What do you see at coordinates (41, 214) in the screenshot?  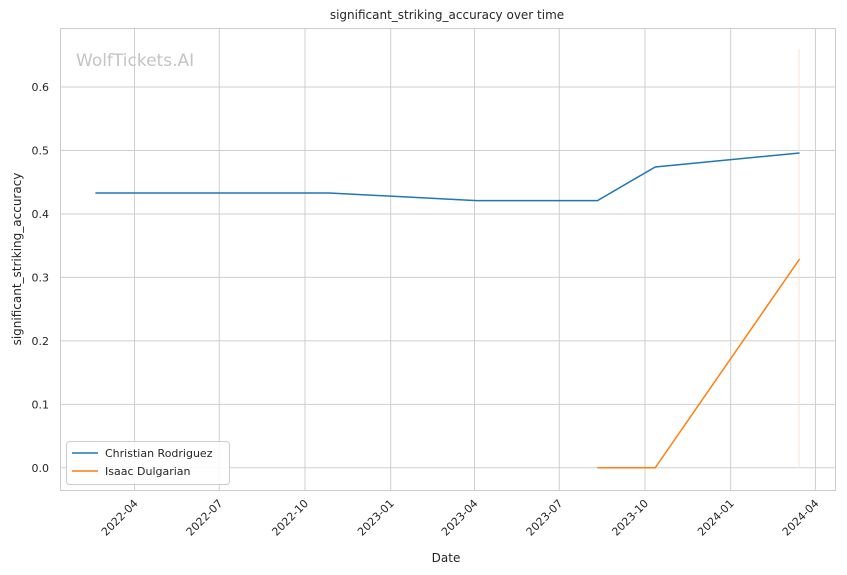 I see `y-tick-label: 0.4` at bounding box center [41, 214].